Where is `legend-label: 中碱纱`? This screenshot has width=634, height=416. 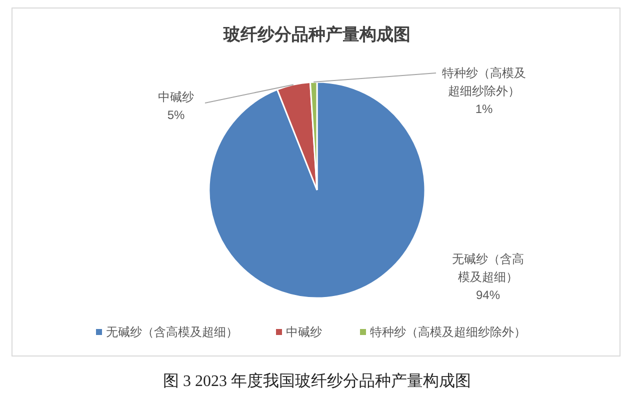
legend-label: 中碱纱 is located at coordinates (304, 332).